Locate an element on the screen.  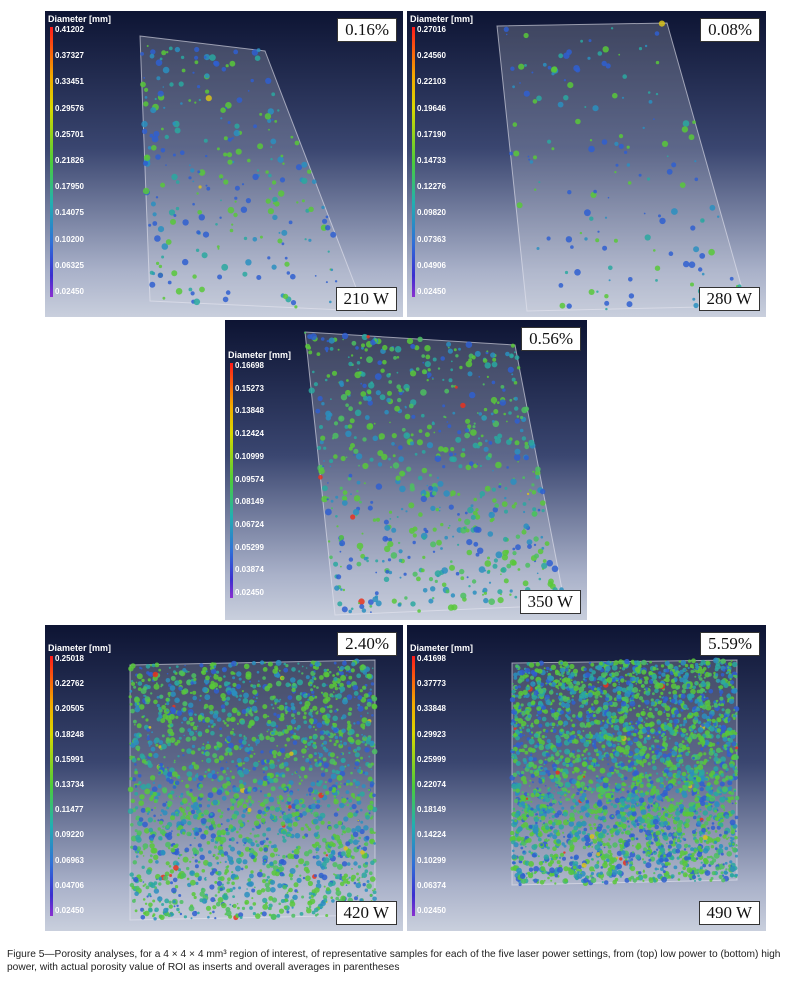
legend-tick: 0.37773 is located at coordinates (431, 684).